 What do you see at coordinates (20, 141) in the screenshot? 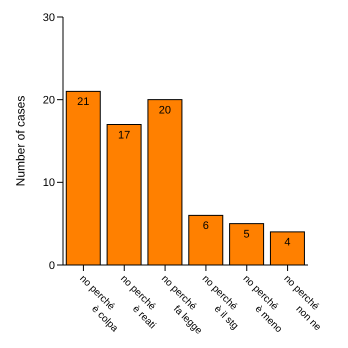
I see `y-axis-title: Number of cases` at bounding box center [20, 141].